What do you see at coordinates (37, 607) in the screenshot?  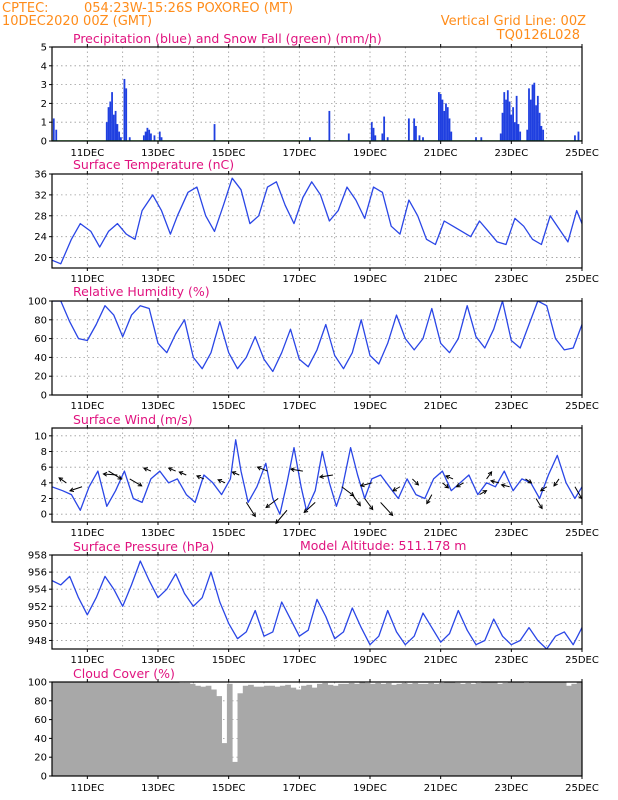 I see `y-tick-label: 952` at bounding box center [37, 607].